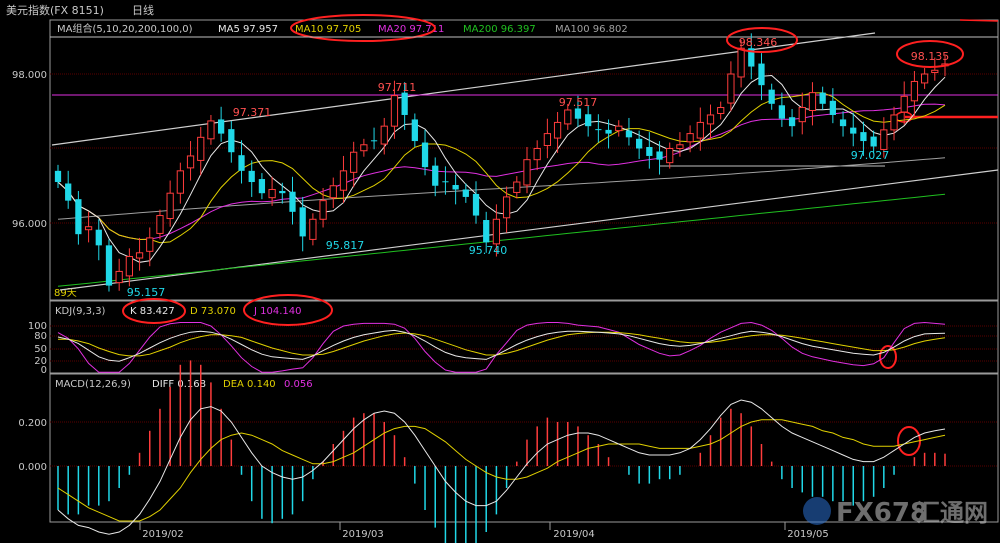 The image size is (1000, 543). What do you see at coordinates (345, 245) in the screenshot?
I see `price-label-low: 95.817` at bounding box center [345, 245].